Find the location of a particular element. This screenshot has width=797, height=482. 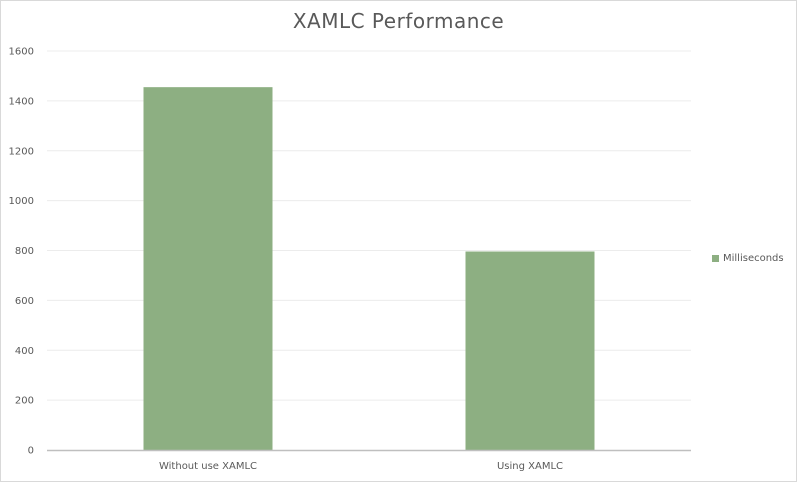

legend: Milliseconds is located at coordinates (748, 258).